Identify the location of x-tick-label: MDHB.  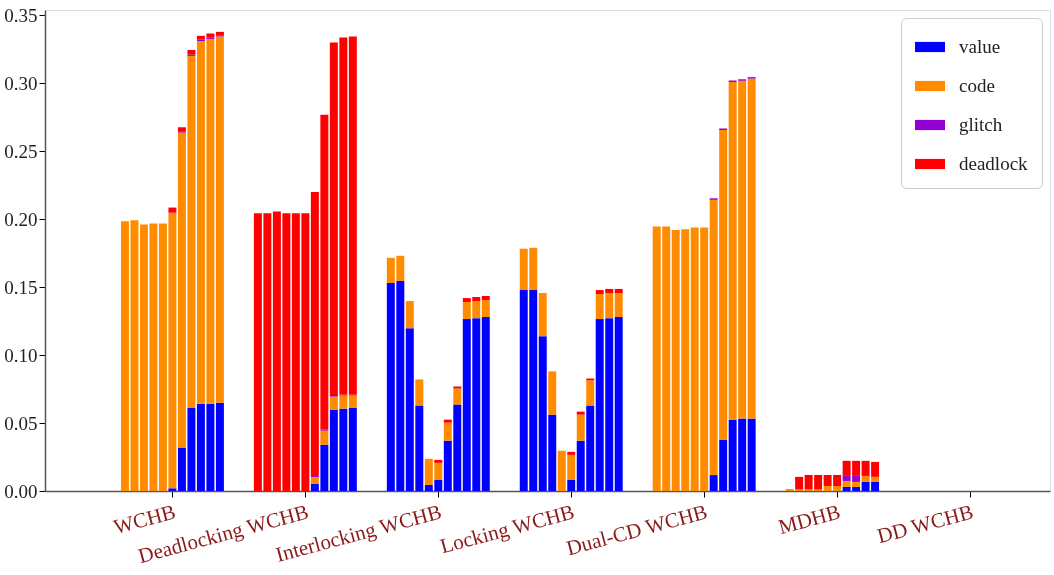
(809, 519).